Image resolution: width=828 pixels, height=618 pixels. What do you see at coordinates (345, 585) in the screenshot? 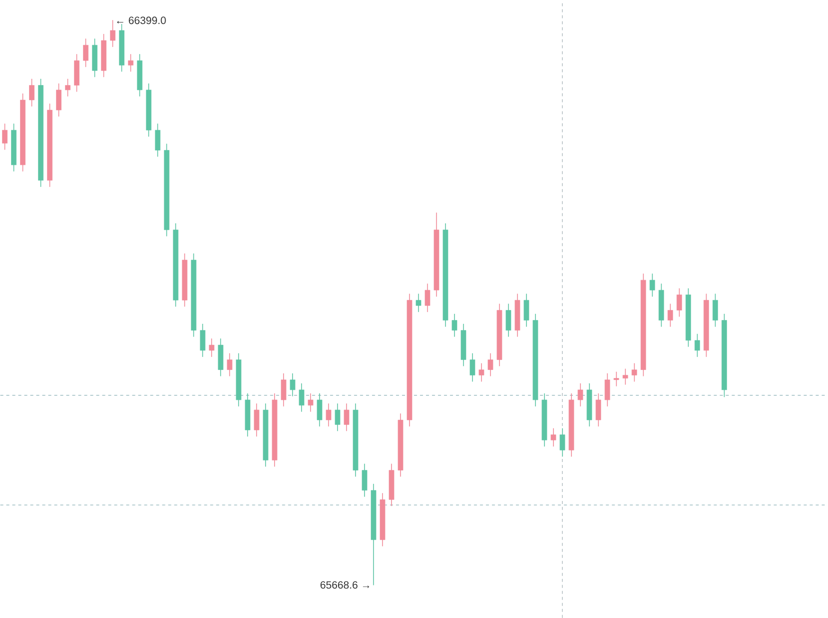
I see `annotation: 65668.6 →` at bounding box center [345, 585].